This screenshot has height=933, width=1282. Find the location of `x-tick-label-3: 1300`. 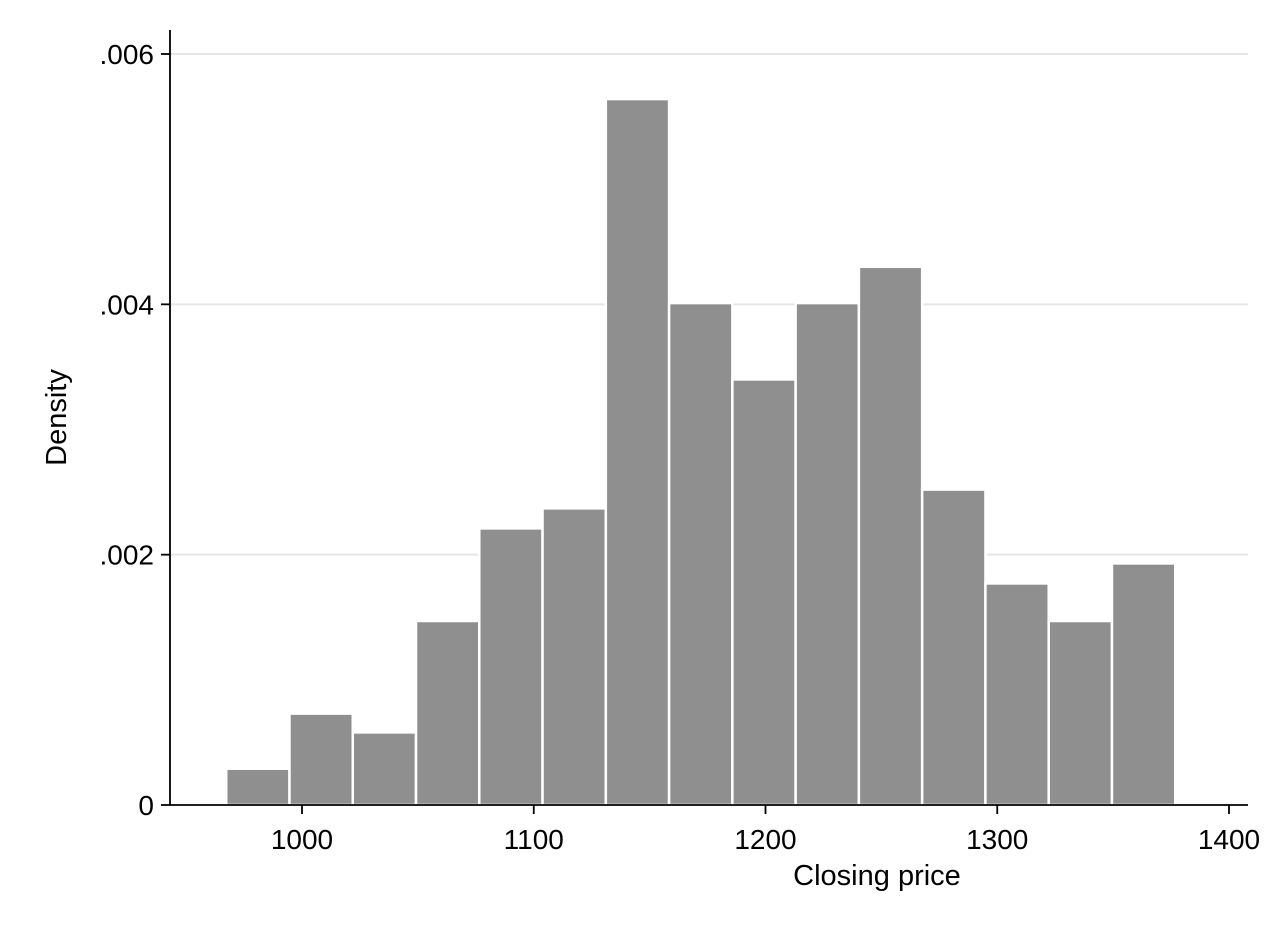

x-tick-label-3: 1300 is located at coordinates (997, 839).